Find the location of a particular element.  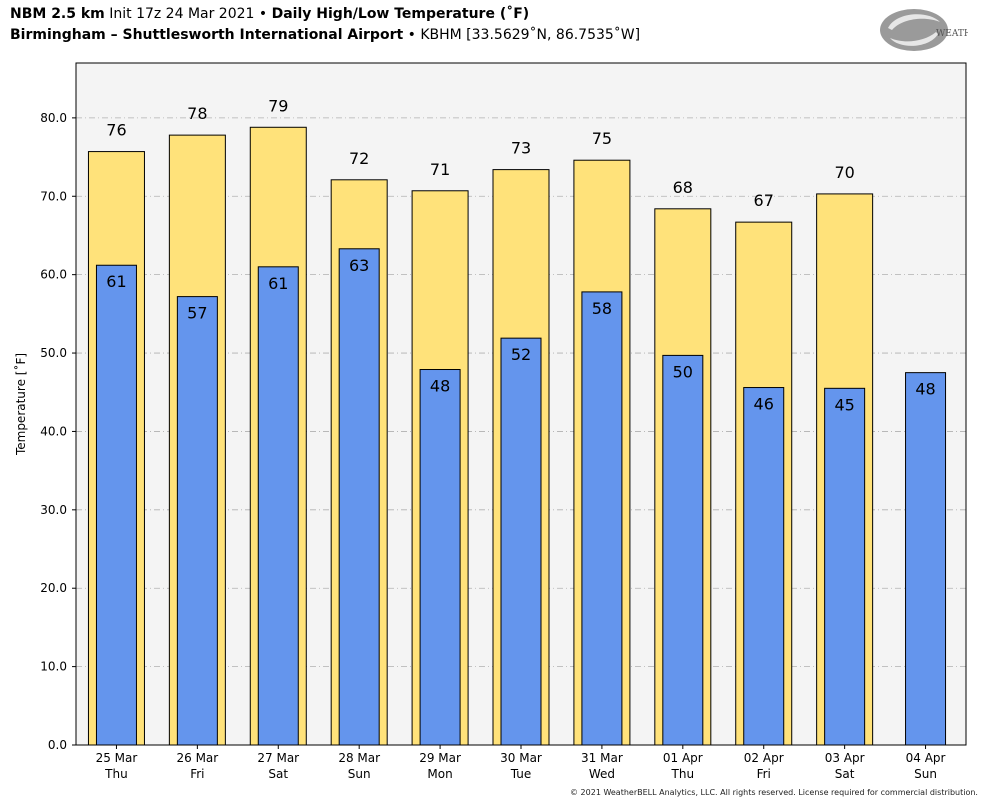

y-tick-label: 0.0 is located at coordinates (57, 745).